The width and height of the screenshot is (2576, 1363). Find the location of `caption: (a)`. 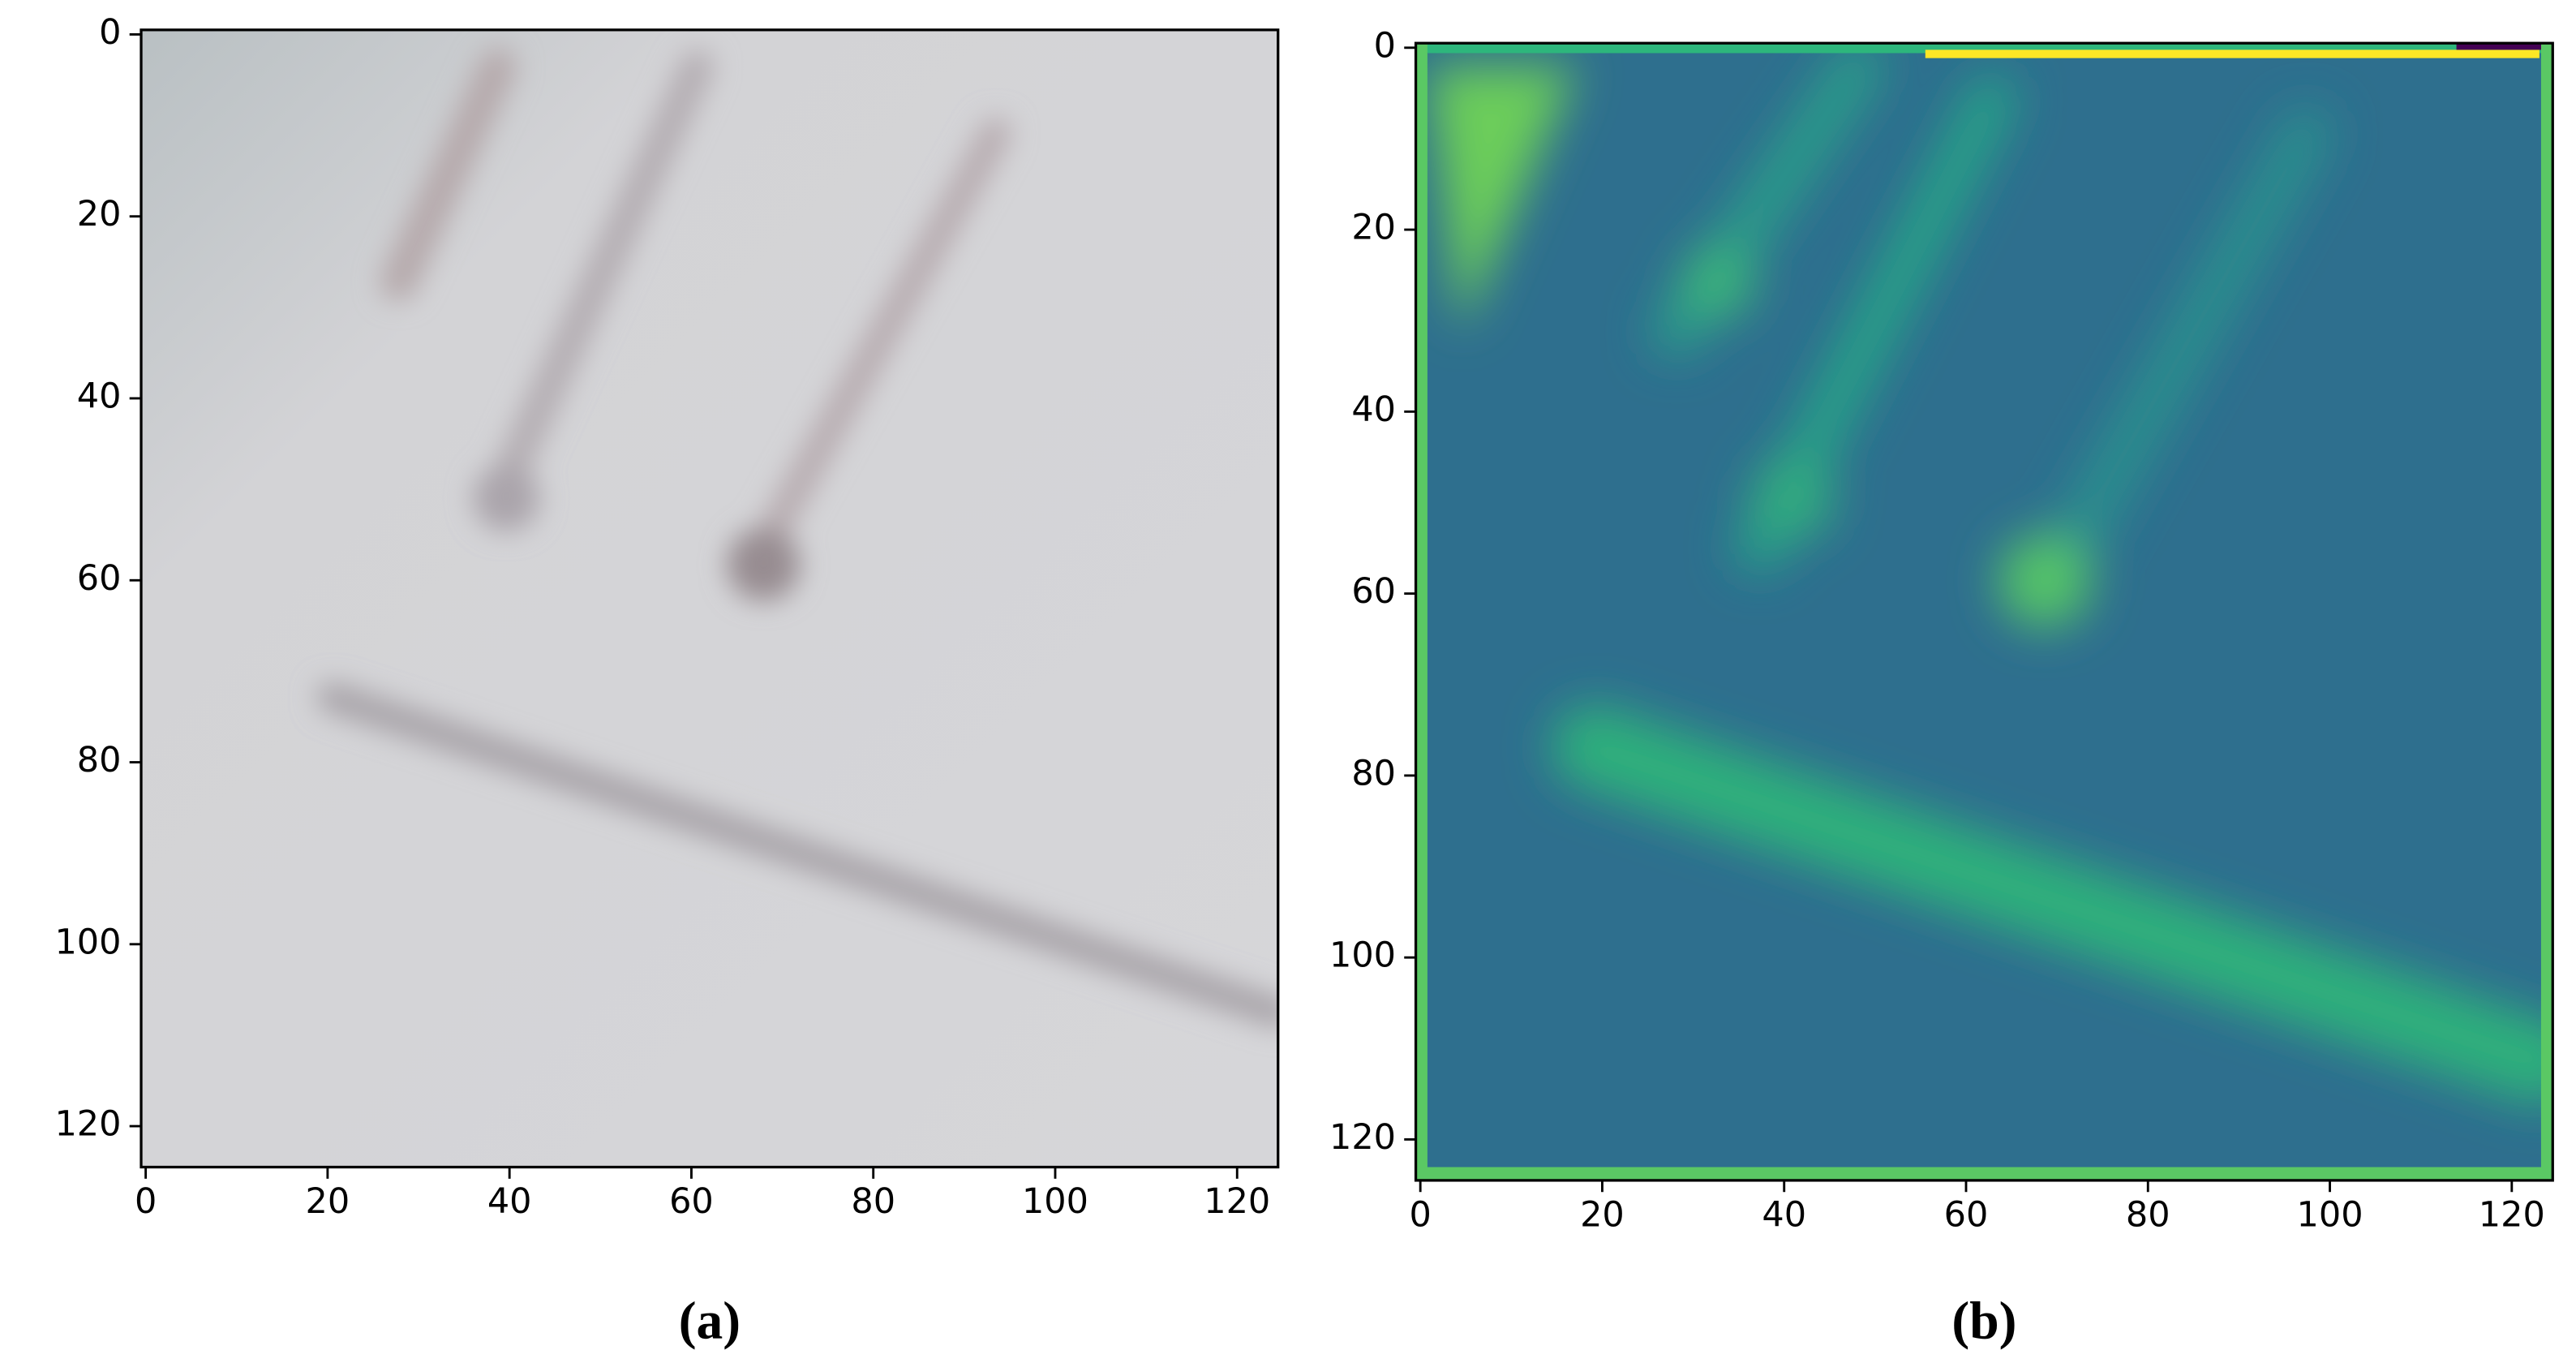

caption: (a) is located at coordinates (710, 1321).